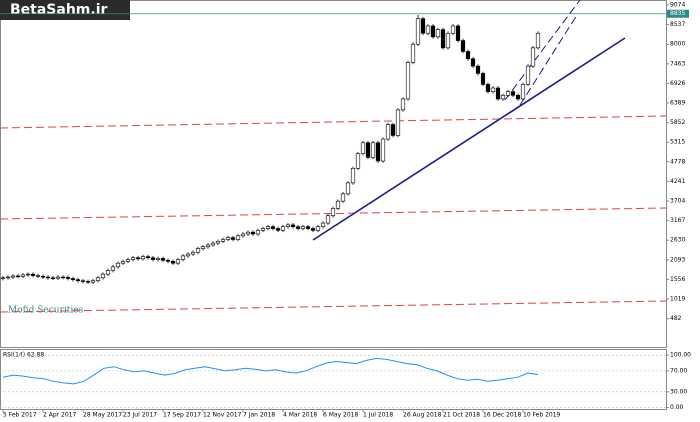 This screenshot has height=422, width=700. What do you see at coordinates (340, 415) in the screenshot?
I see `x-tick-label: 6 May 2018` at bounding box center [340, 415].